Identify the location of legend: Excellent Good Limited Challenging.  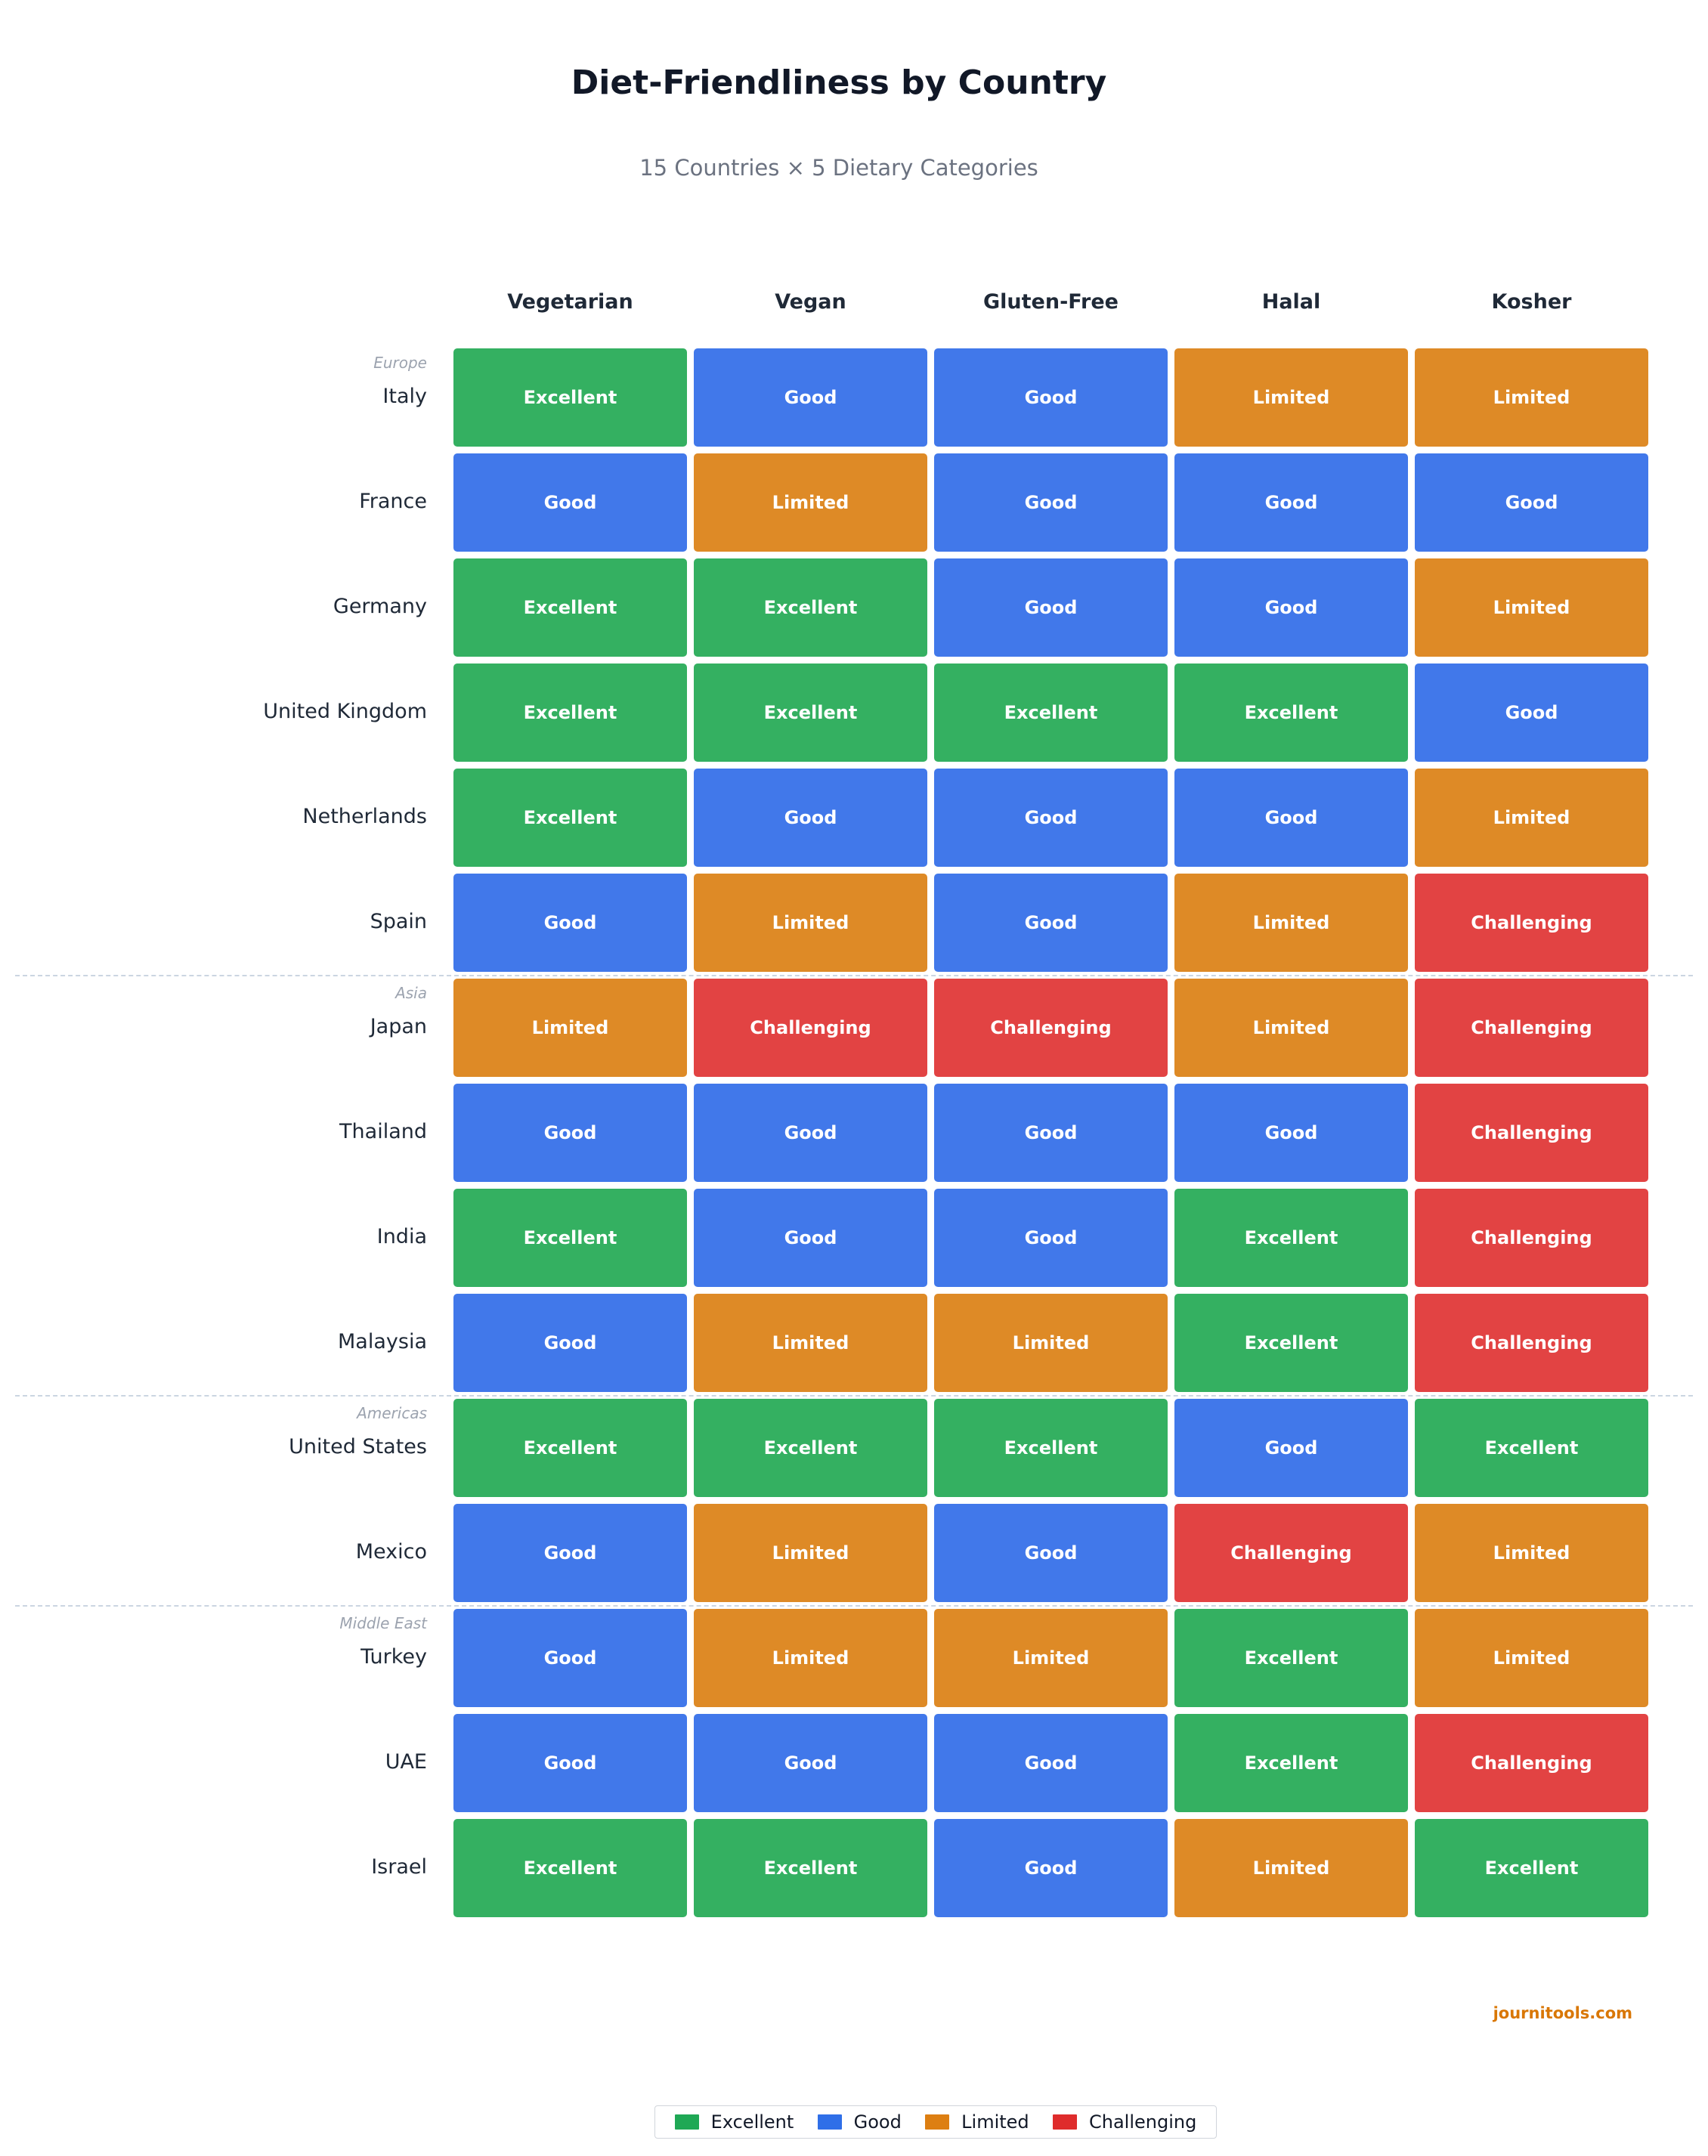
(935, 2122).